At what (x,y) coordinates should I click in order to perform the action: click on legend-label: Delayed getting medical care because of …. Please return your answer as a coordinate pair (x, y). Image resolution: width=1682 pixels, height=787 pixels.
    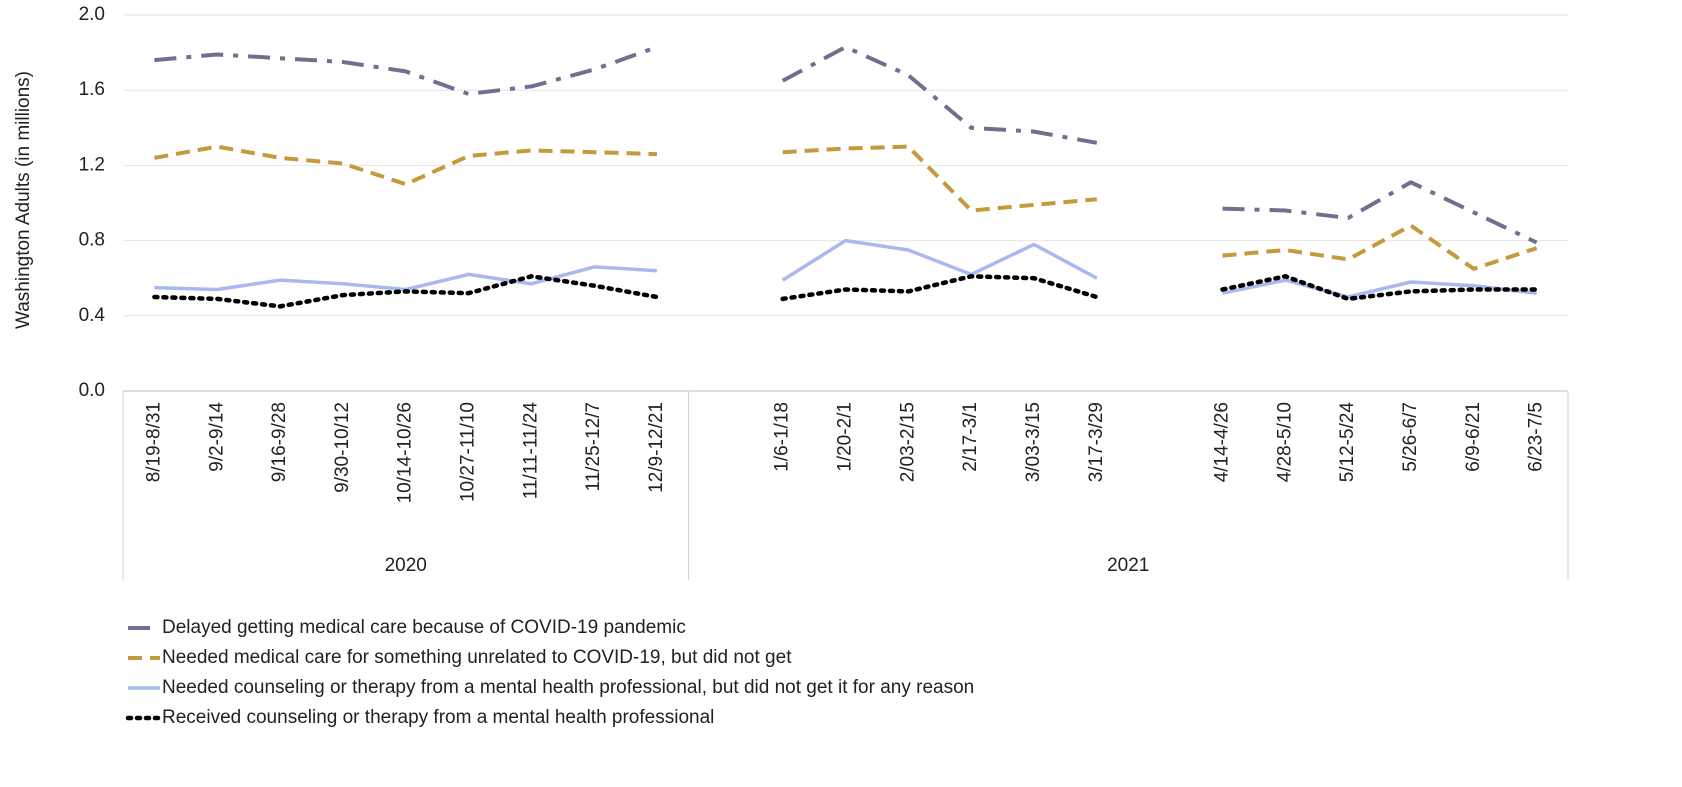
    Looking at the image, I should click on (424, 627).